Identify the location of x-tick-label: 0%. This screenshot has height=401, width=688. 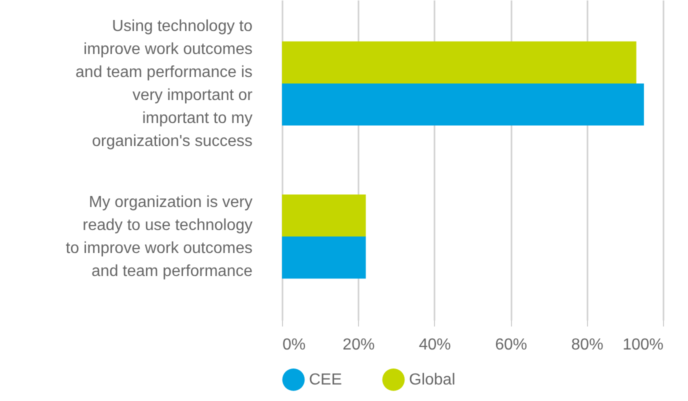
(294, 345).